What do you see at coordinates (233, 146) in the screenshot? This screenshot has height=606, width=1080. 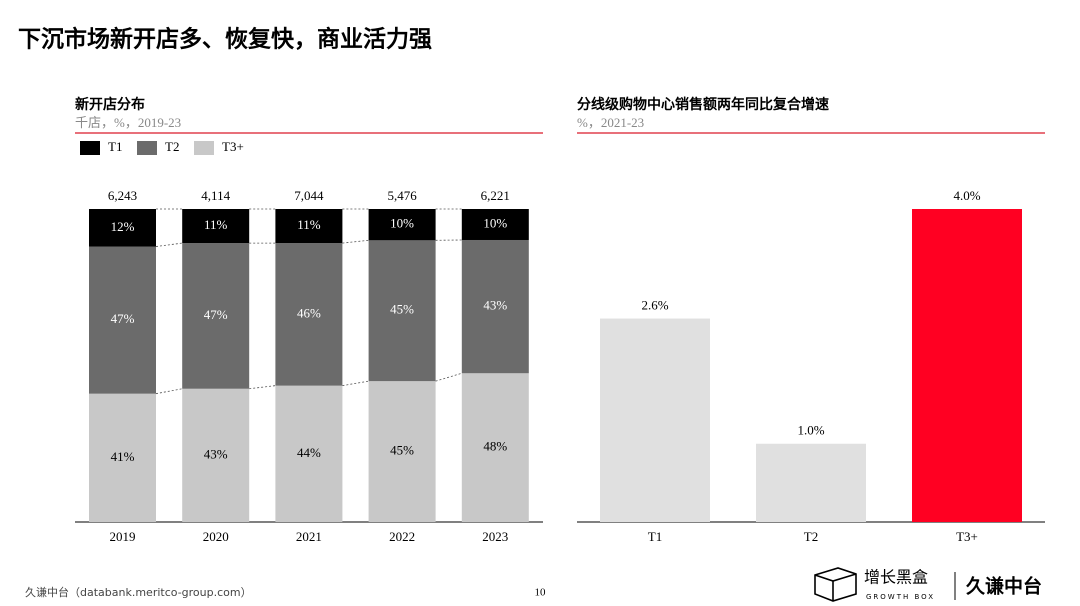 I see `legend-label: T3+` at bounding box center [233, 146].